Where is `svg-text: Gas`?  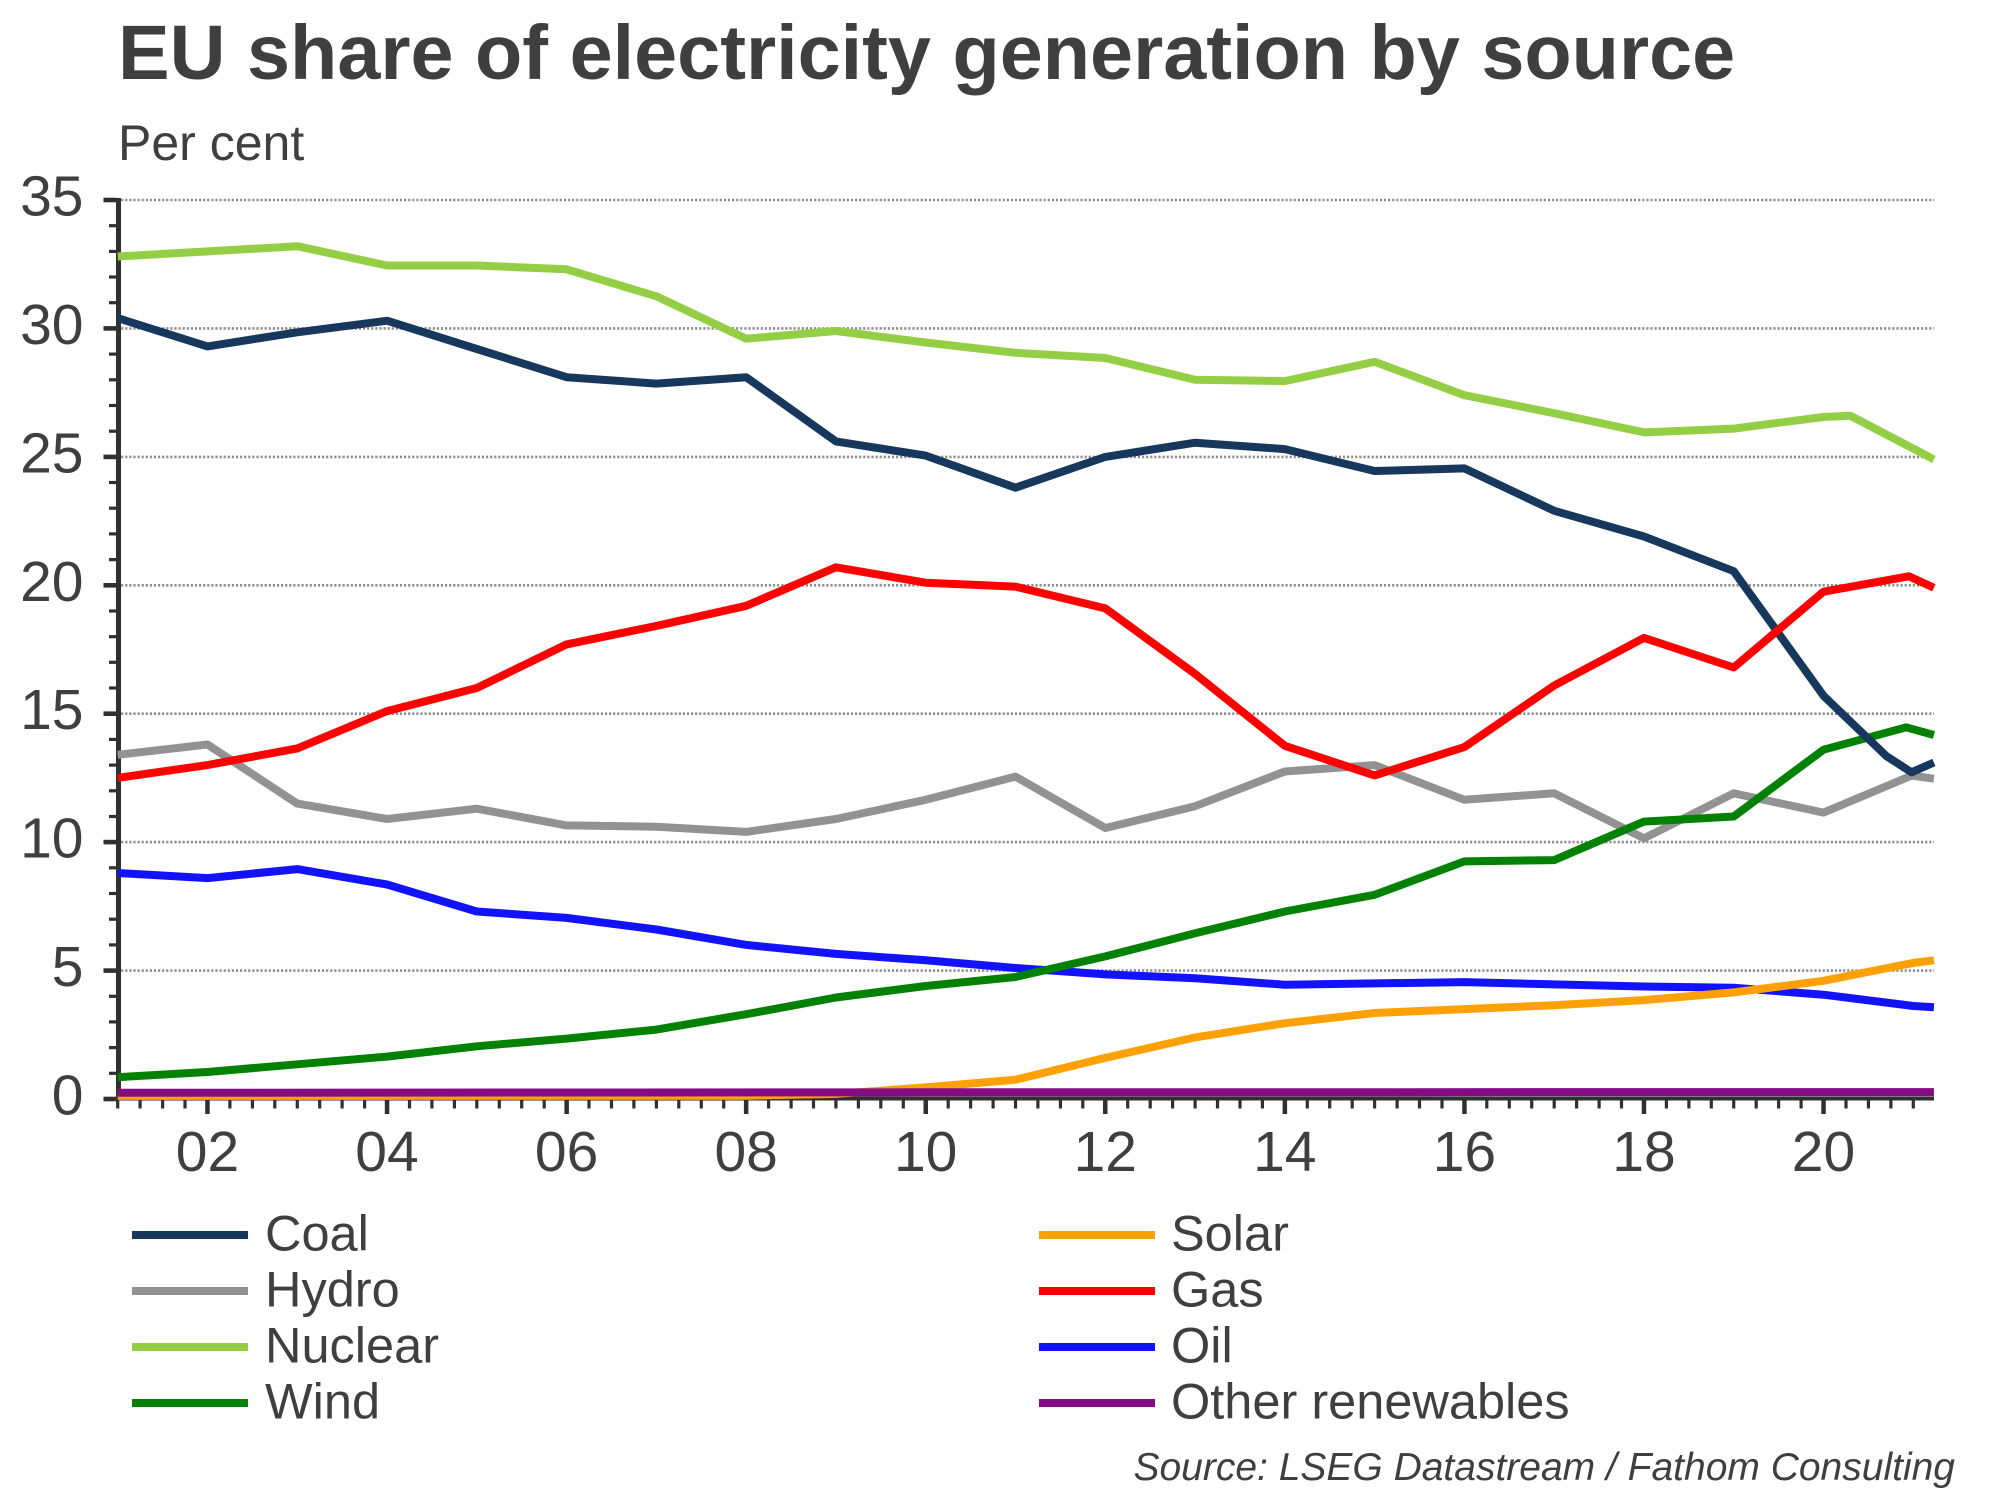 svg-text: Gas is located at coordinates (1217, 1289).